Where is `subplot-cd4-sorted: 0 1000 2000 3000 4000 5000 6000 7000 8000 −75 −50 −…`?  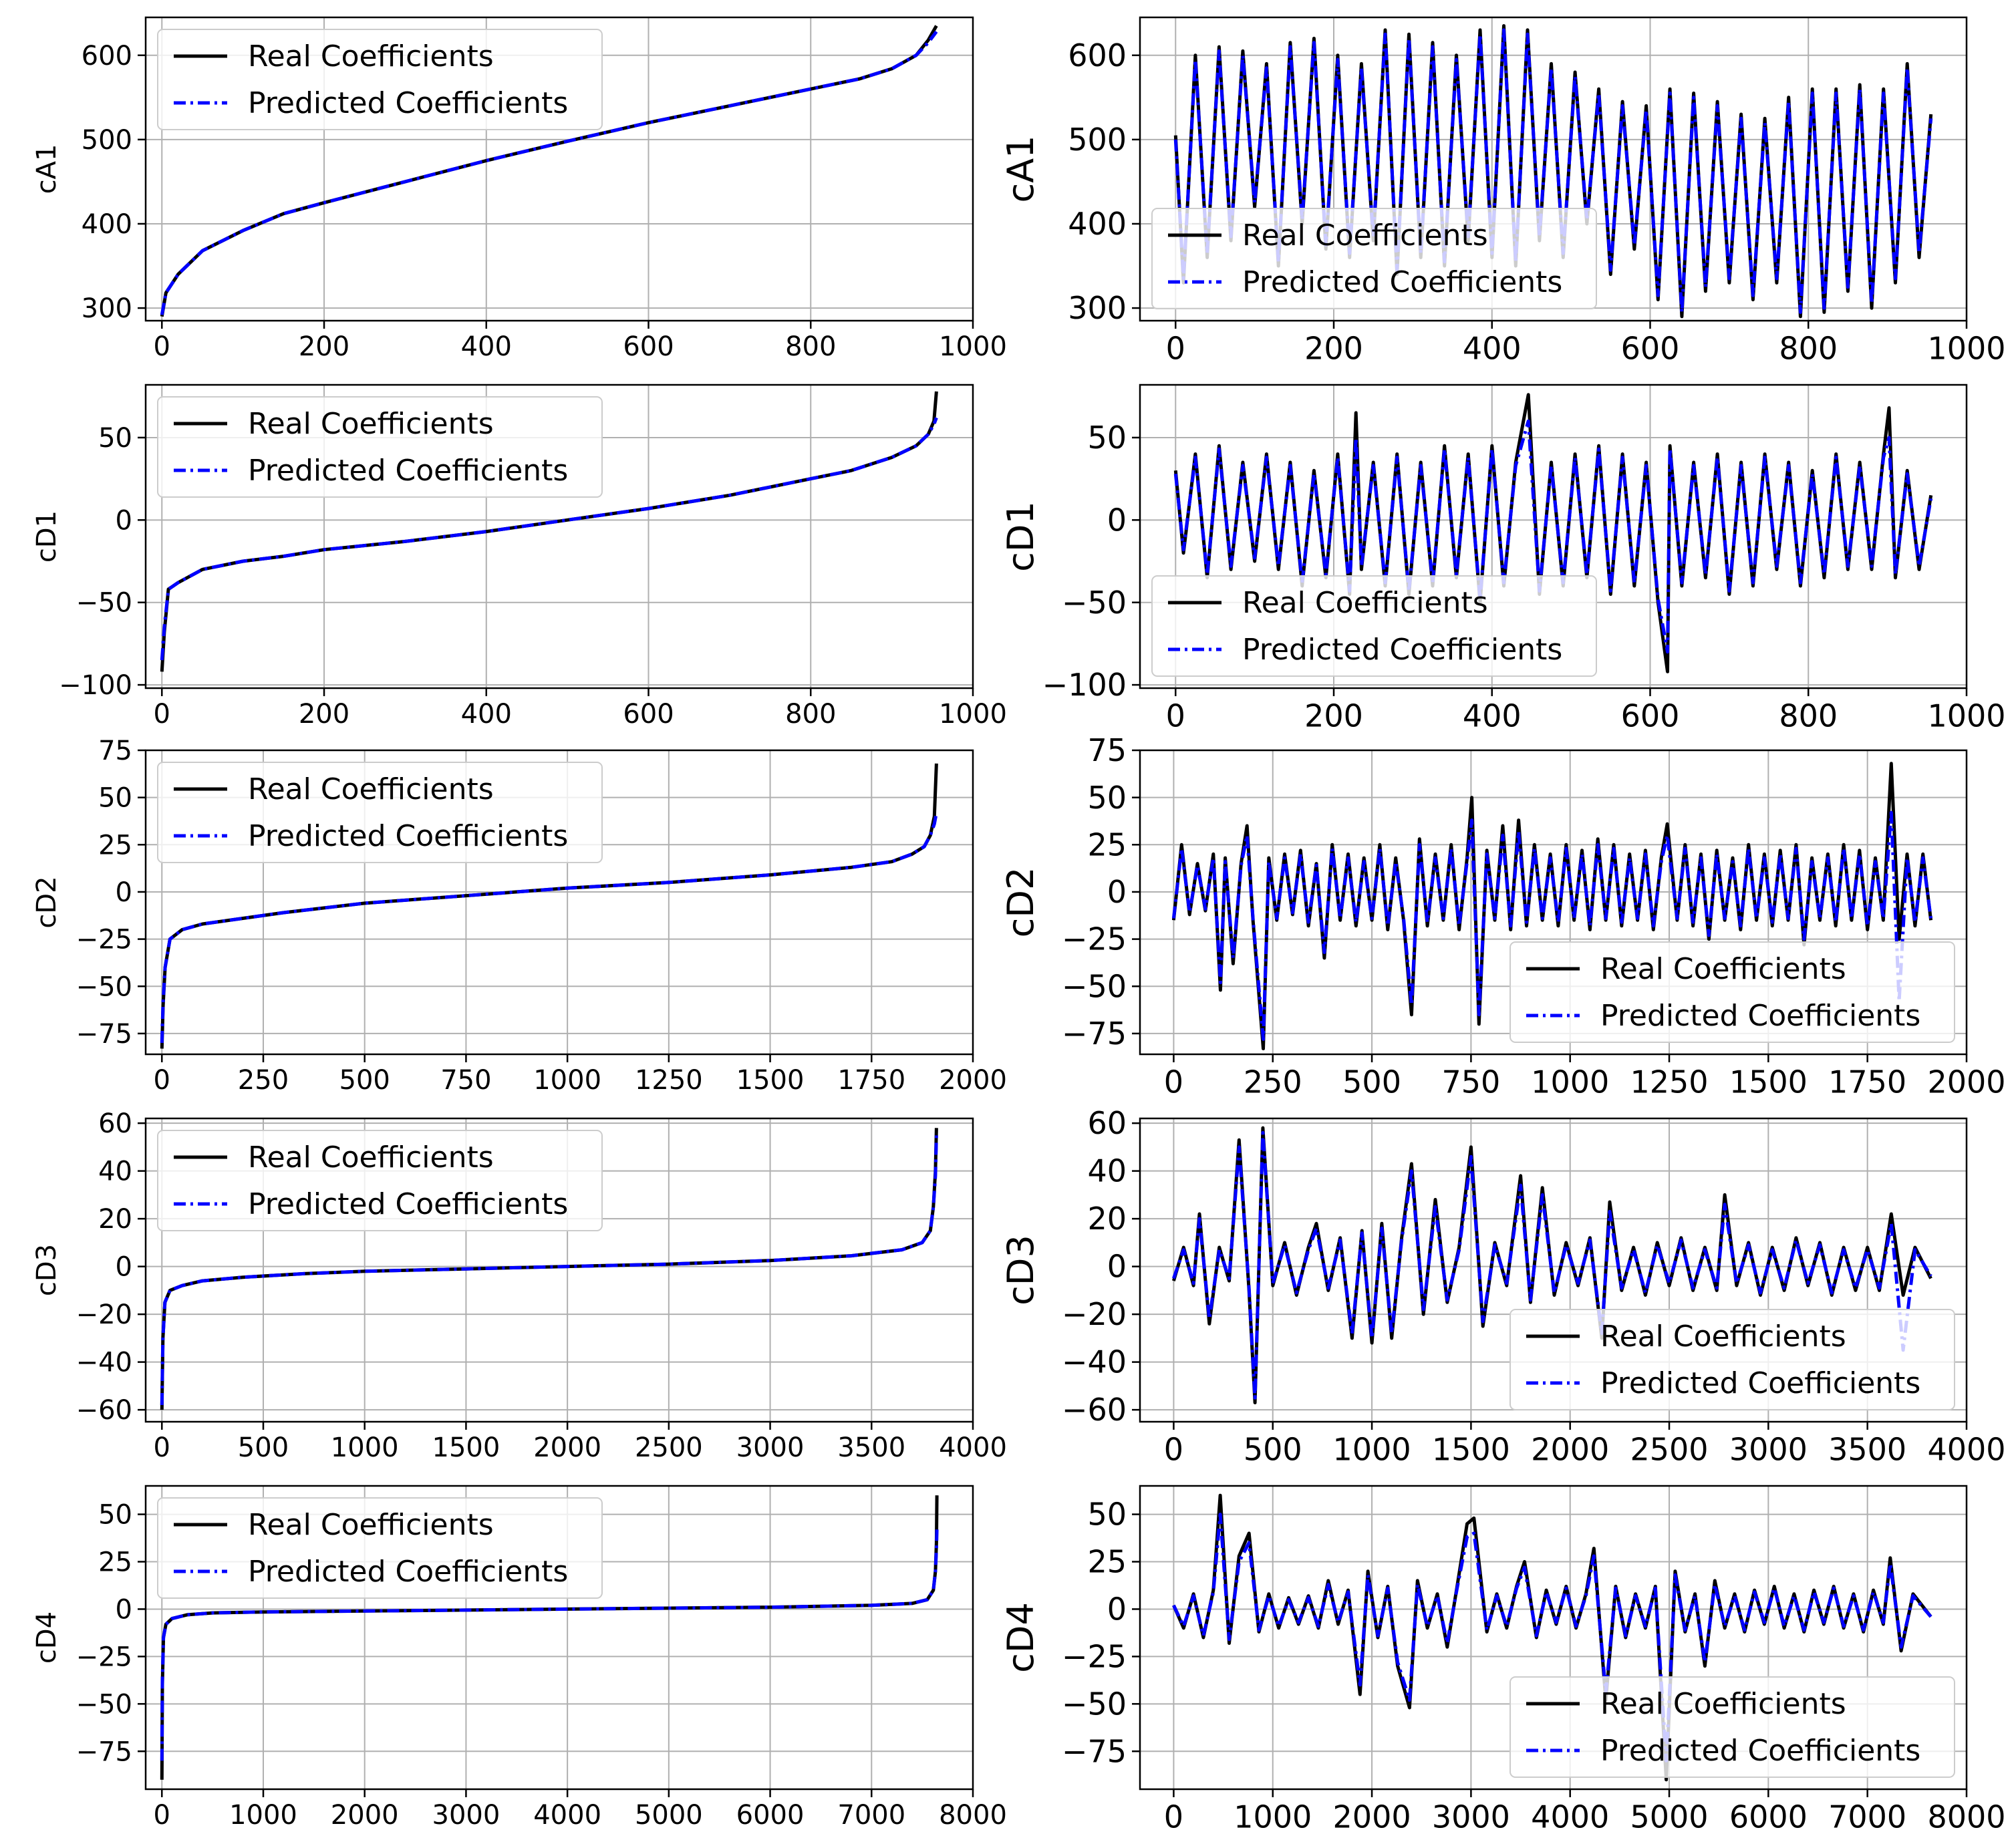 subplot-cd4-sorted: 0 1000 2000 3000 4000 5000 6000 7000 8000 −75 −50 −… is located at coordinates (519, 1658).